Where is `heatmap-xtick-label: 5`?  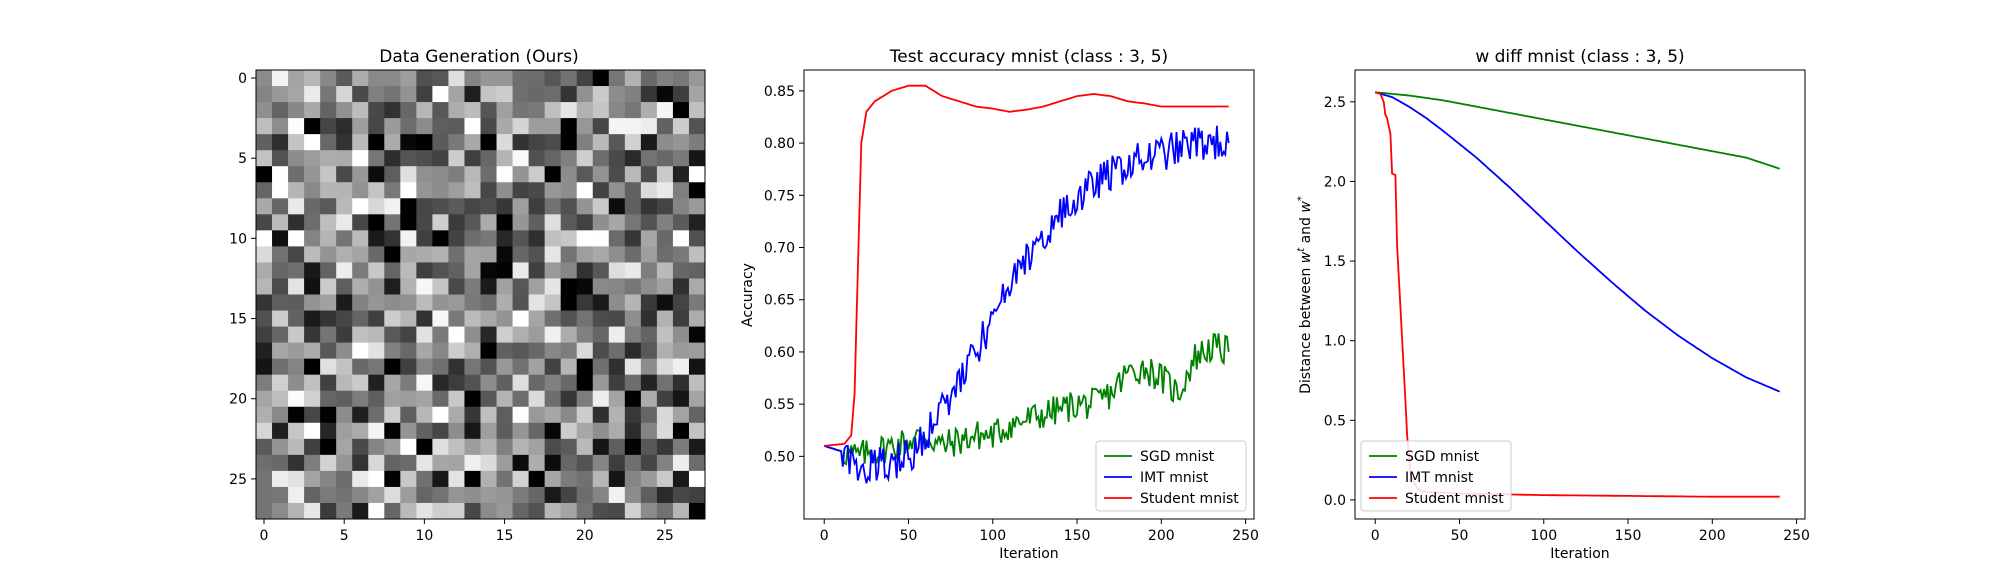
heatmap-xtick-label: 5 is located at coordinates (344, 536).